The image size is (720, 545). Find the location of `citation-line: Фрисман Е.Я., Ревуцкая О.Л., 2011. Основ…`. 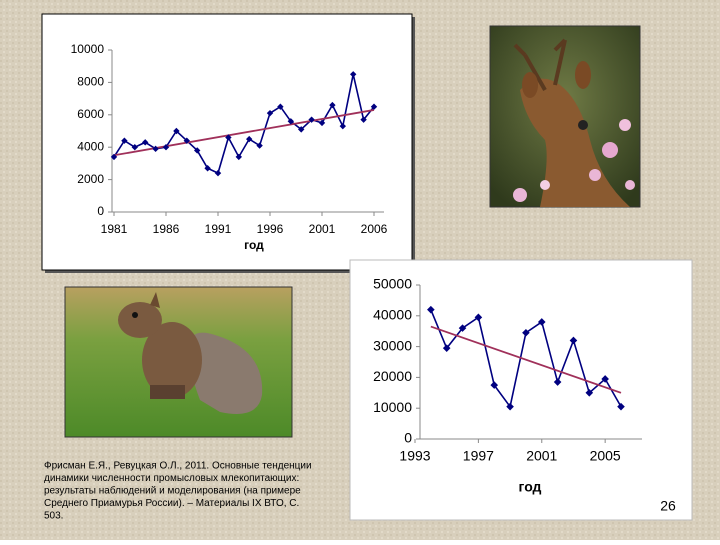

citation-line: Фрисман Е.Я., Ревуцкая О.Л., 2011. Основ… is located at coordinates (178, 466).